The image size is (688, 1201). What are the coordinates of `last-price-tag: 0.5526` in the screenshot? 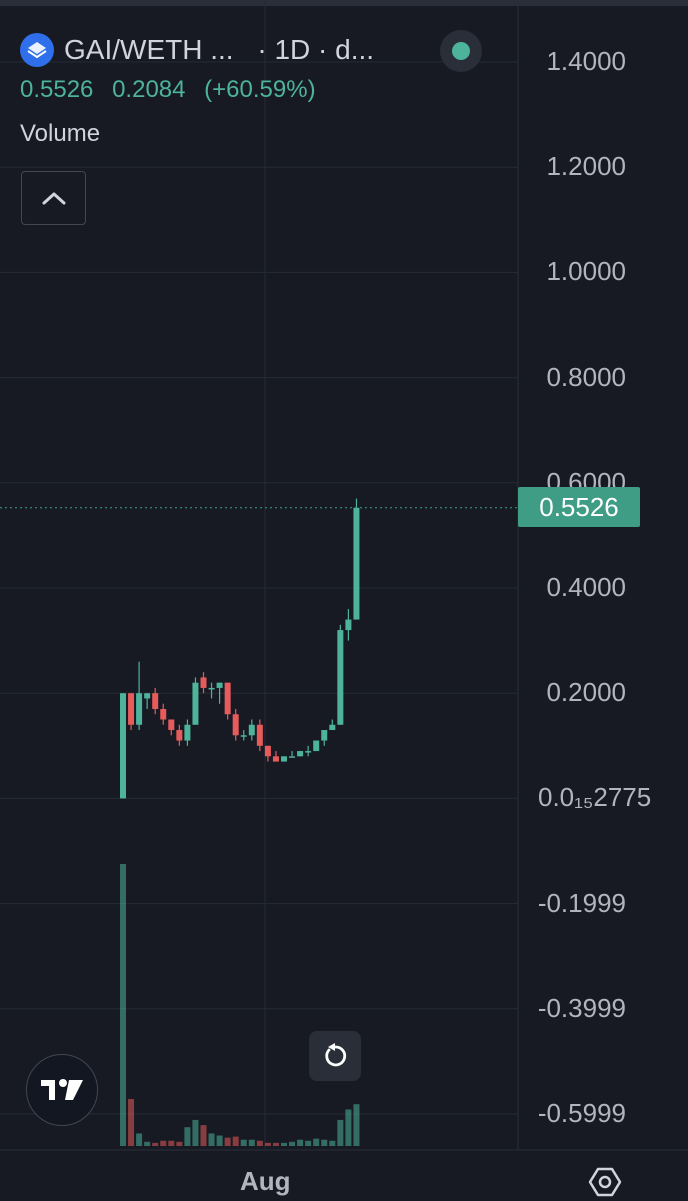 It's located at (579, 507).